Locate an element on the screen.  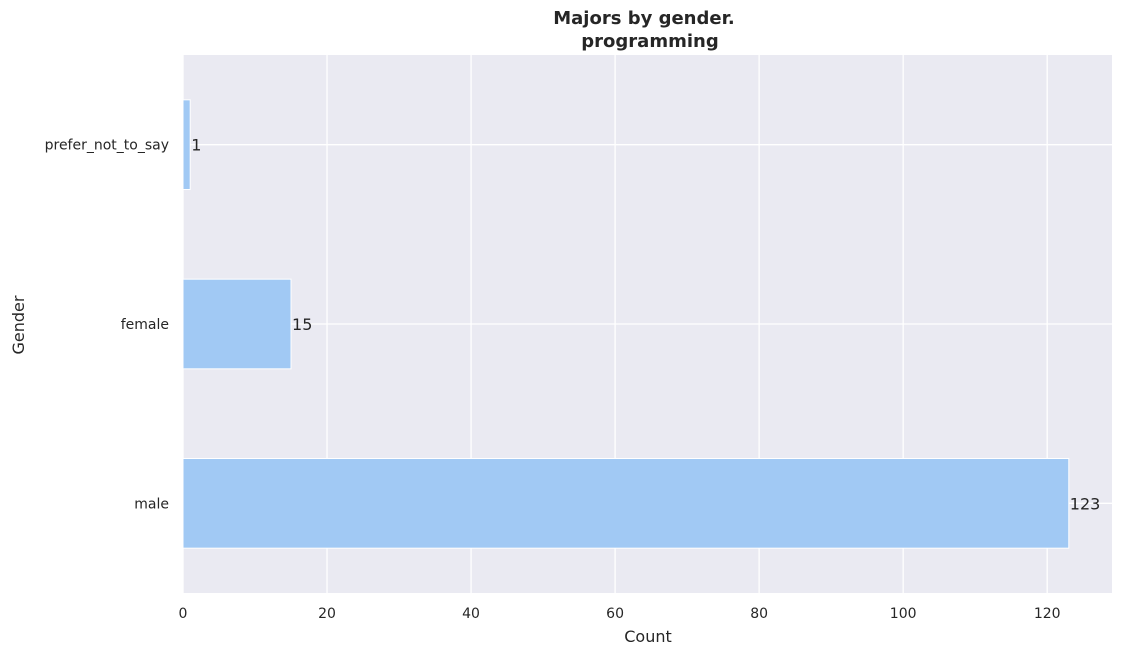
x-axis-label: Count is located at coordinates (648, 636).